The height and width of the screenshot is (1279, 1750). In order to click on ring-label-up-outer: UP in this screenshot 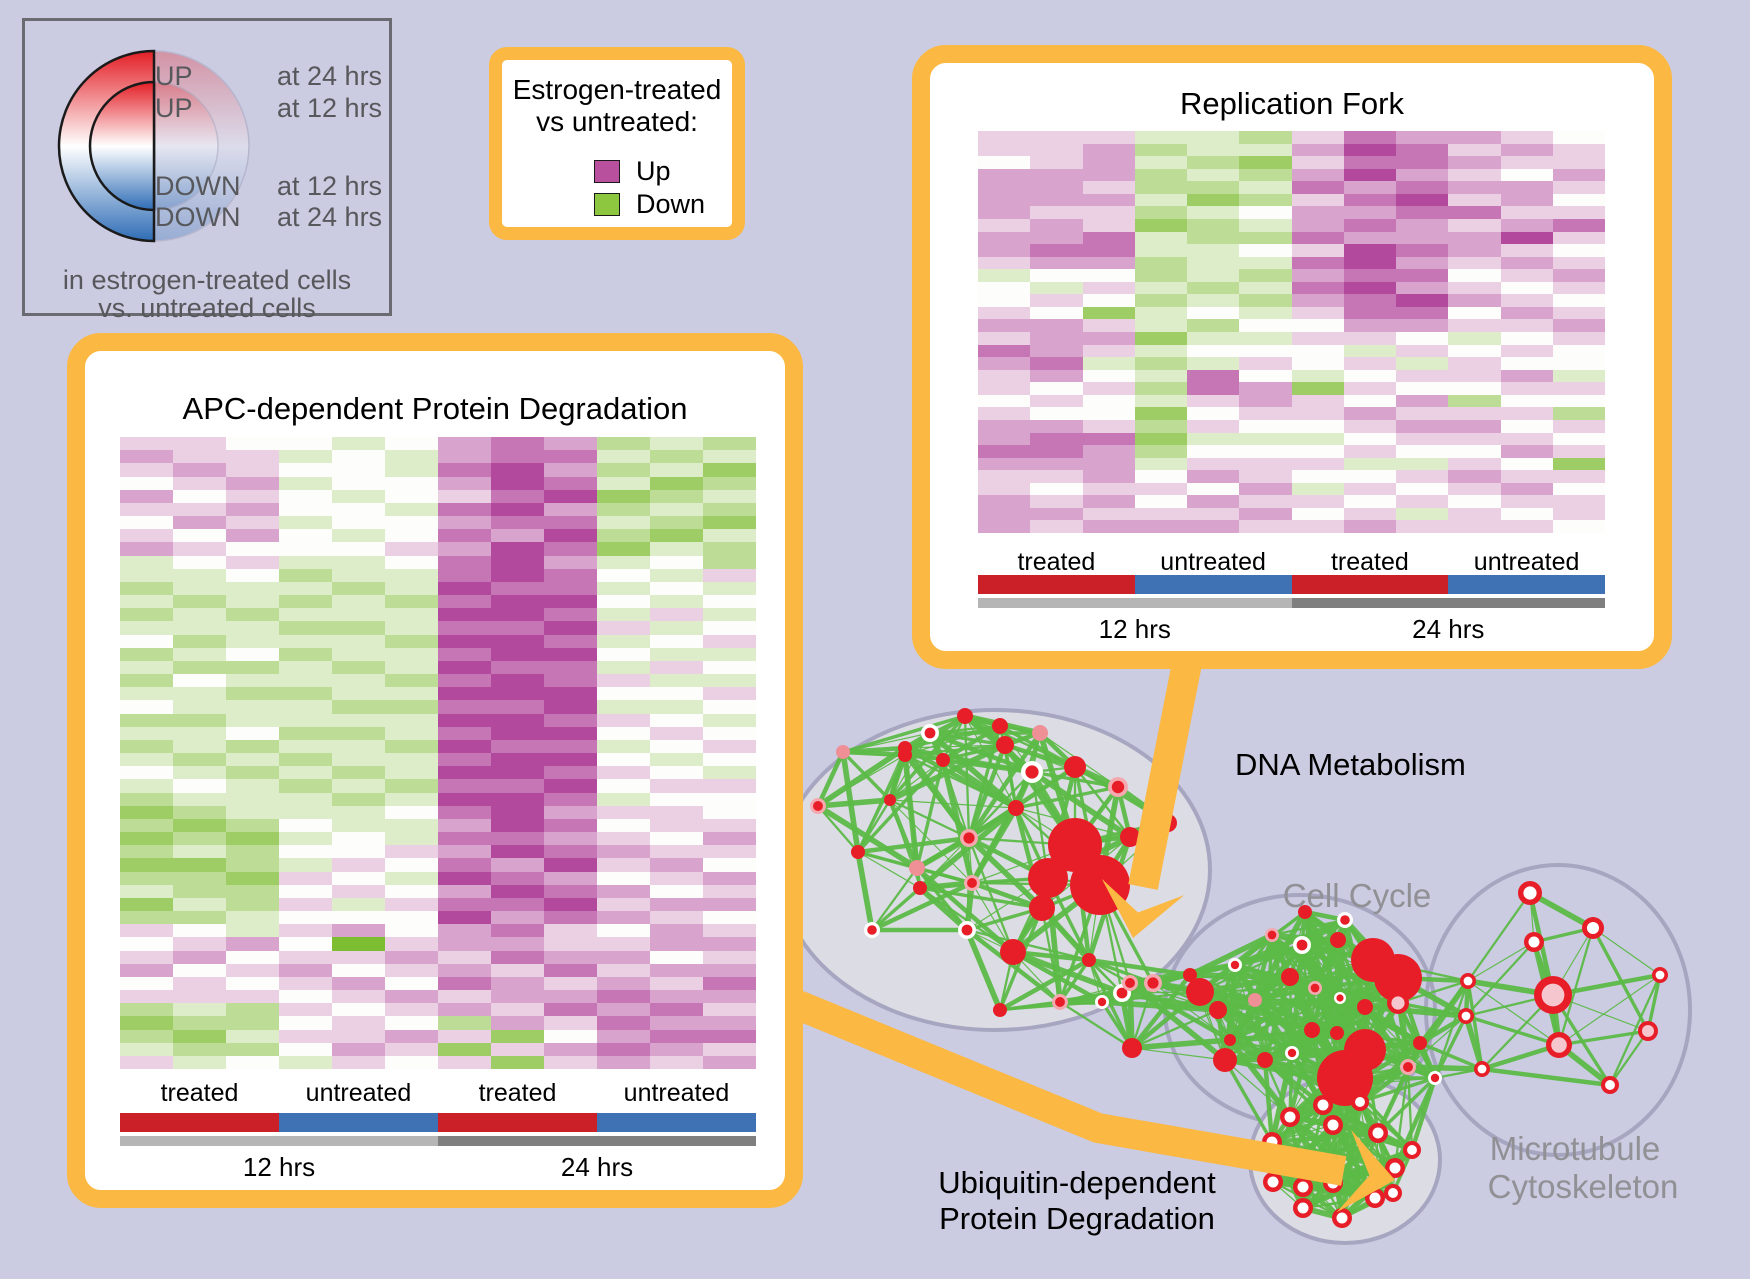, I will do `click(174, 76)`.